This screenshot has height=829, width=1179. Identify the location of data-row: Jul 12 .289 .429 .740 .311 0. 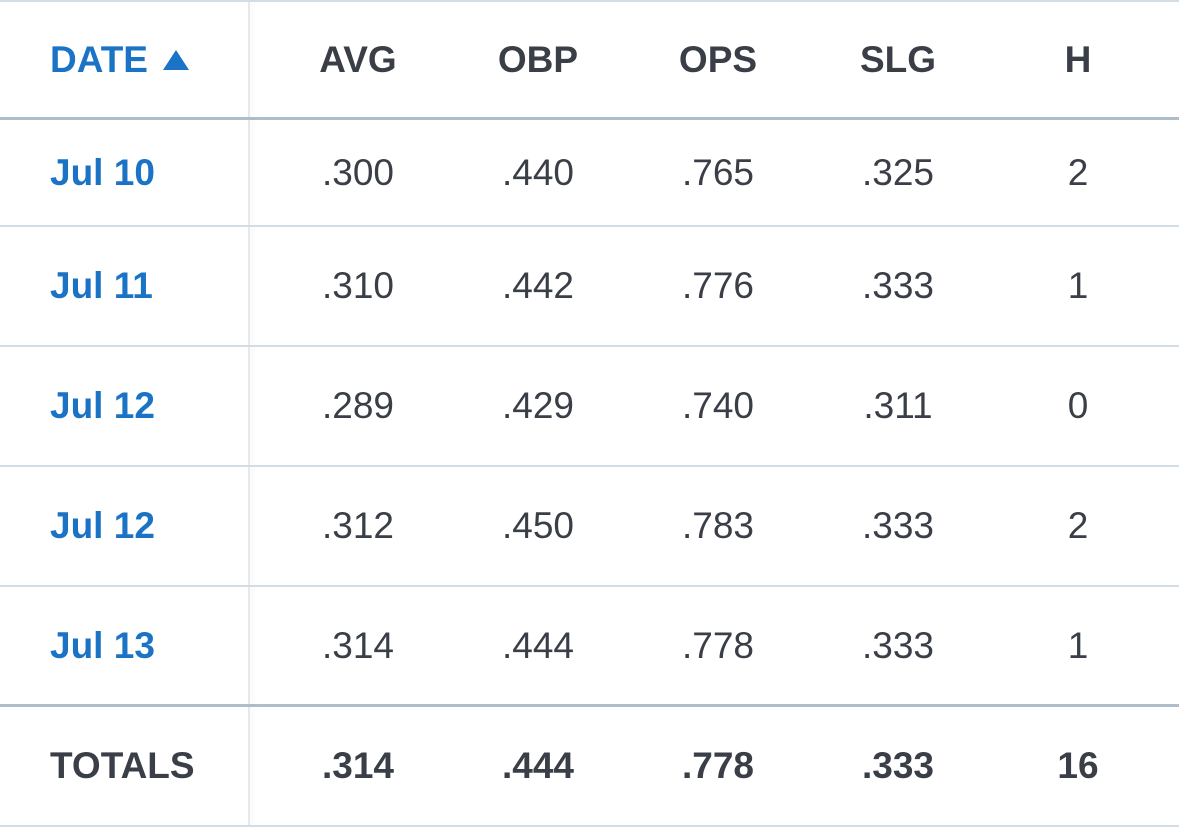
(589, 407).